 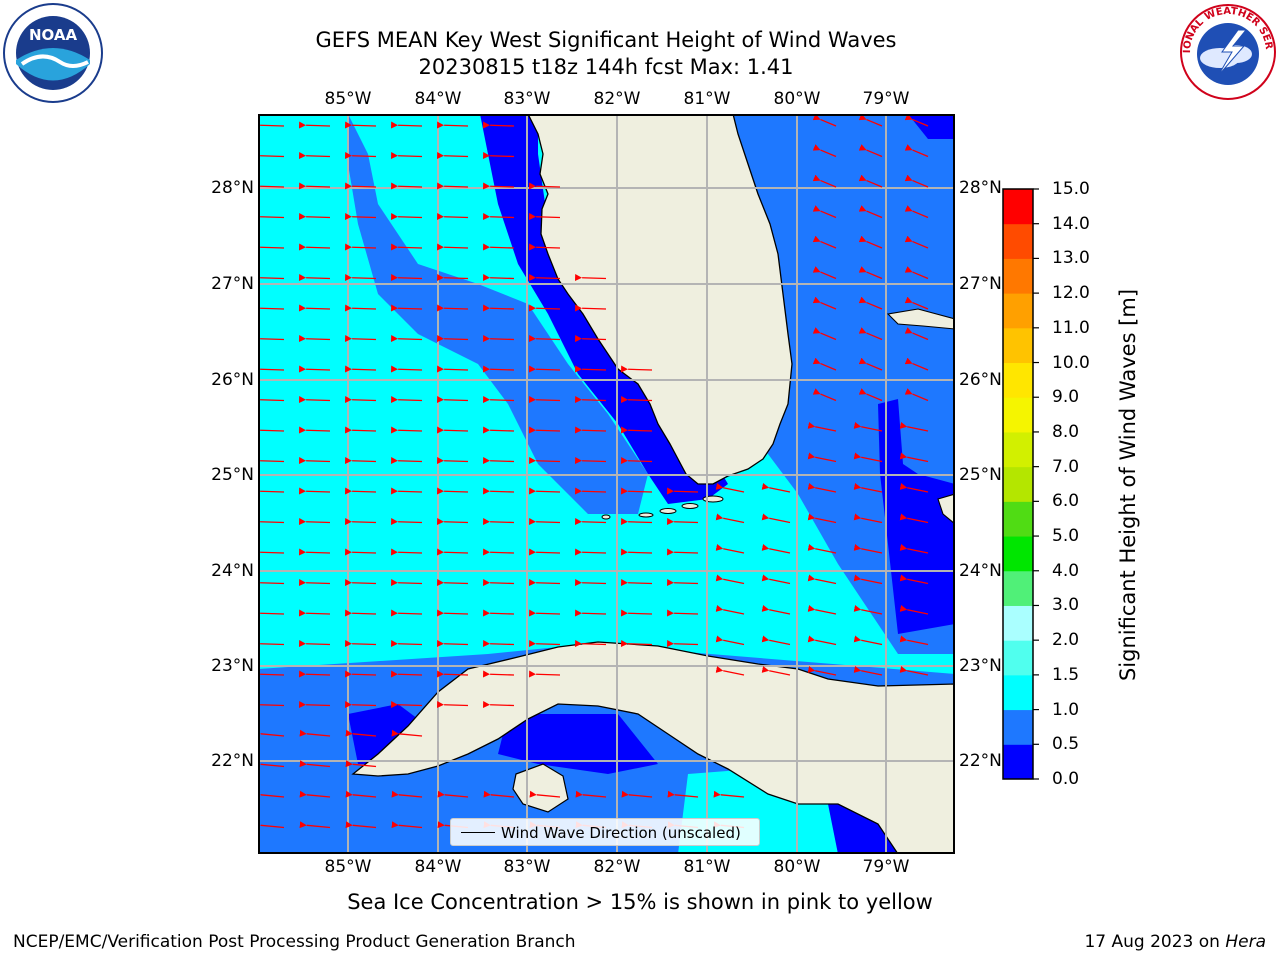 What do you see at coordinates (1066, 536) in the screenshot?
I see `colorbar-tick-label: 5.0` at bounding box center [1066, 536].